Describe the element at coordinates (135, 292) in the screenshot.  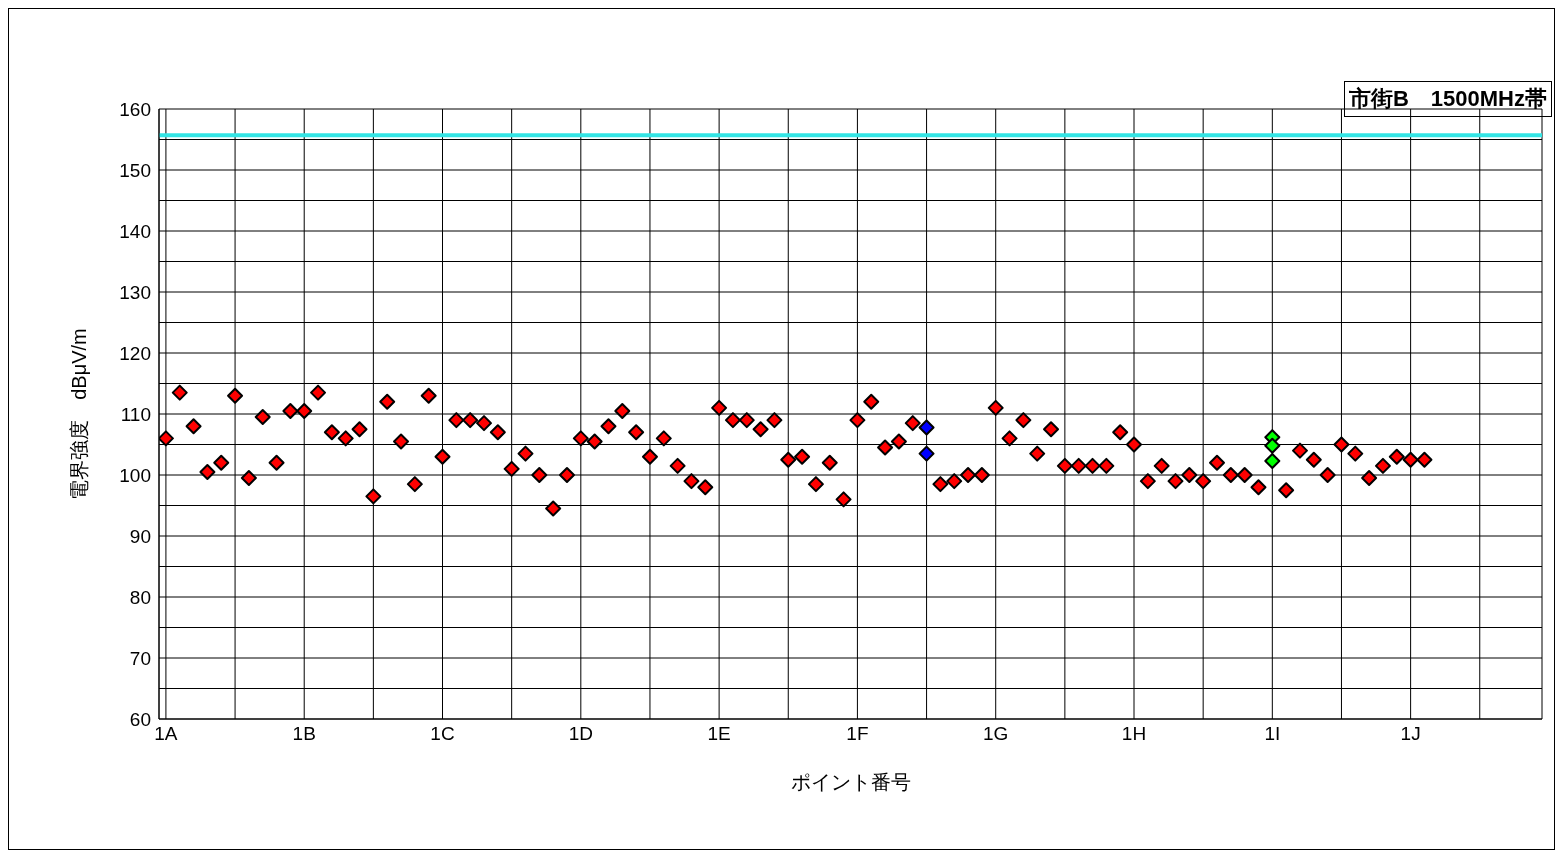
I see `y-tick-label: 130` at that location.